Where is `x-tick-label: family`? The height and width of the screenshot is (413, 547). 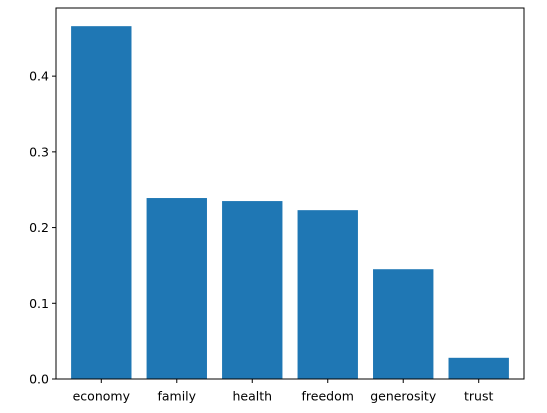
x-tick-label: family is located at coordinates (176, 396).